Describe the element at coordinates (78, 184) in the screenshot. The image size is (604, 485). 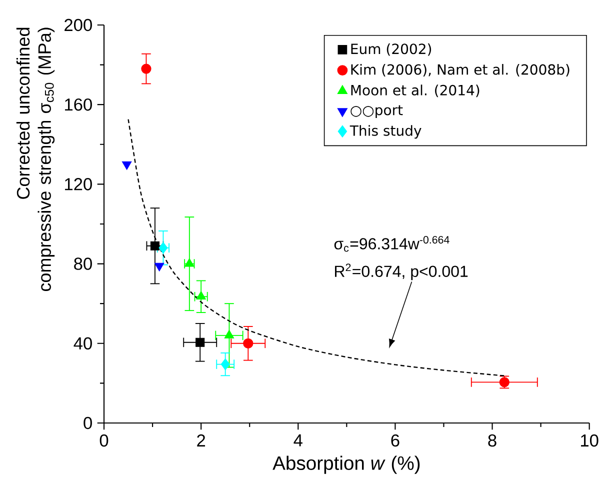
I see `y-tick-label: 120` at that location.